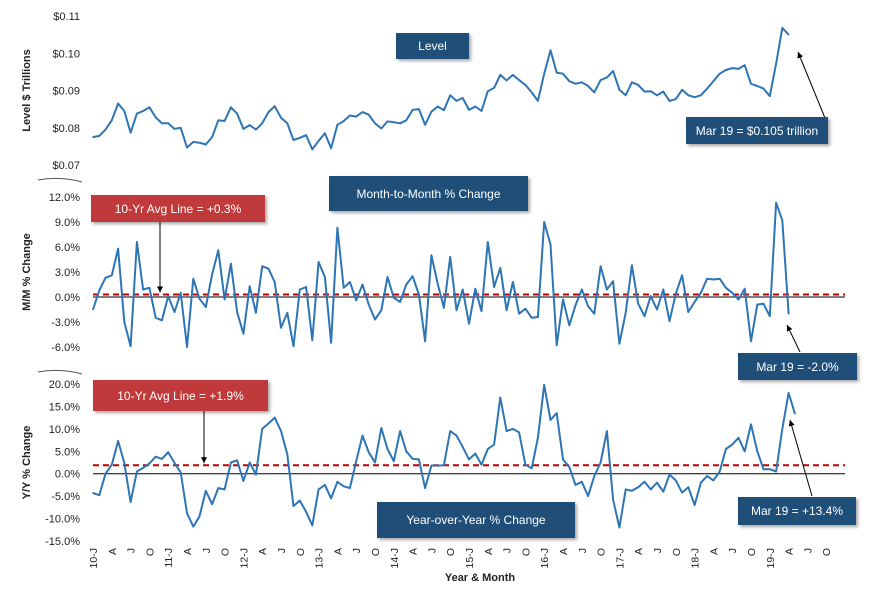  I want to click on x-tick-label: 15-J, so click(470, 558).